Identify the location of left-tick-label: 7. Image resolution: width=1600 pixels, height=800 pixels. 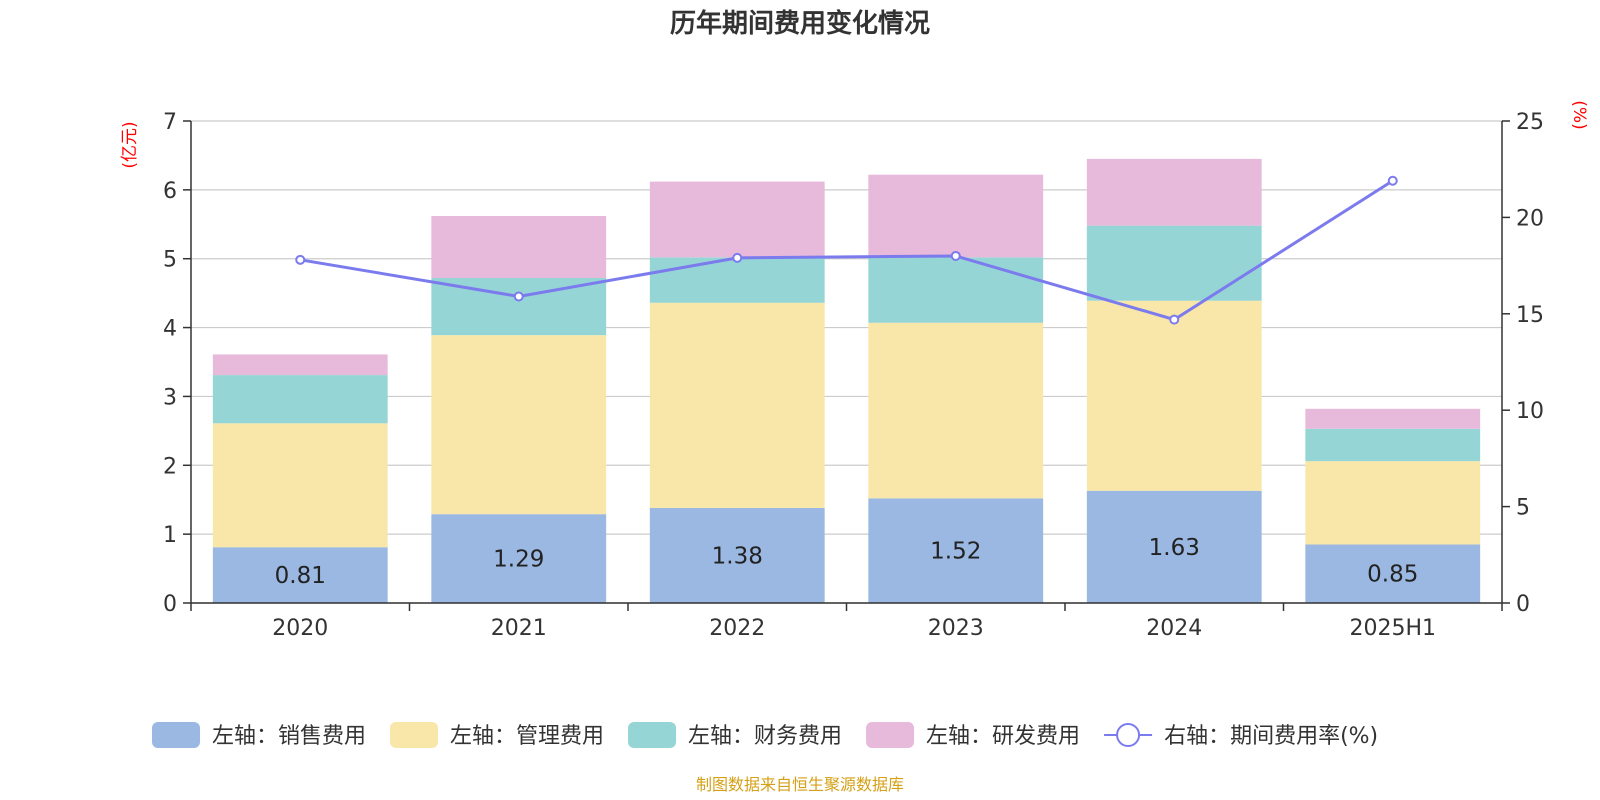
(170, 122).